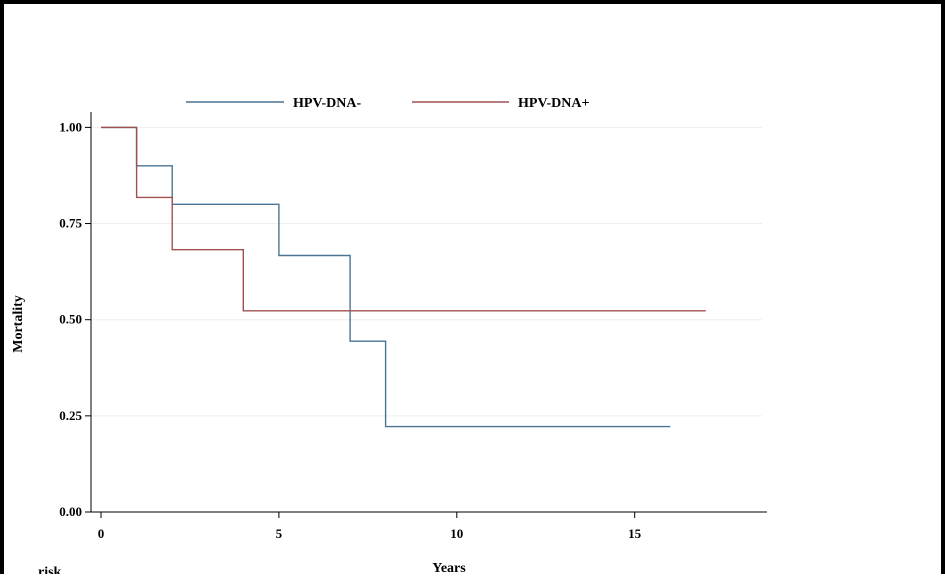 The image size is (945, 579). I want to click on x-axis-title: Years, so click(449, 567).